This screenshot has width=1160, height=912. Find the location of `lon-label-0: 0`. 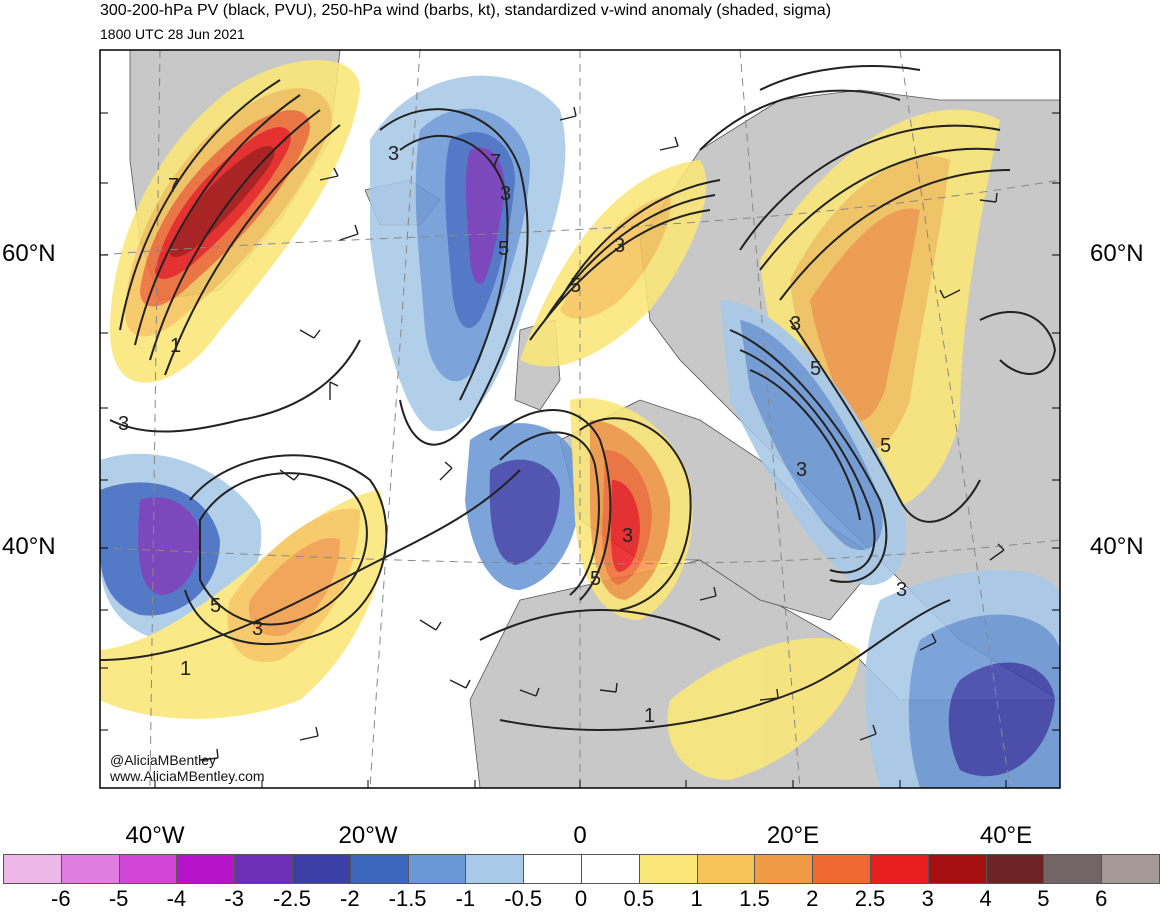

lon-label-0: 0 is located at coordinates (580, 835).